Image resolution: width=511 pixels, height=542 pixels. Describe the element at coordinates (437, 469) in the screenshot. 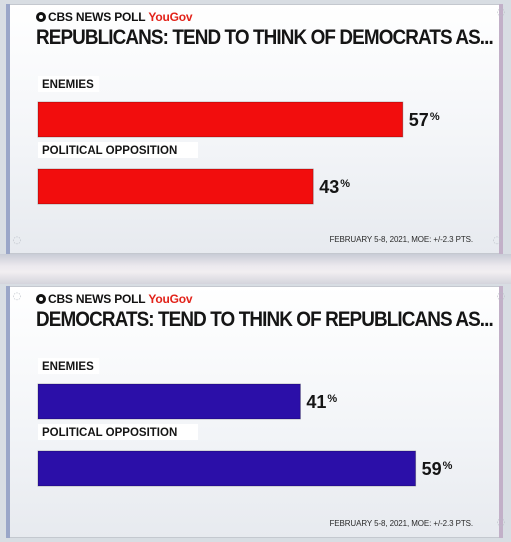

I see `data-label: 59%` at that location.